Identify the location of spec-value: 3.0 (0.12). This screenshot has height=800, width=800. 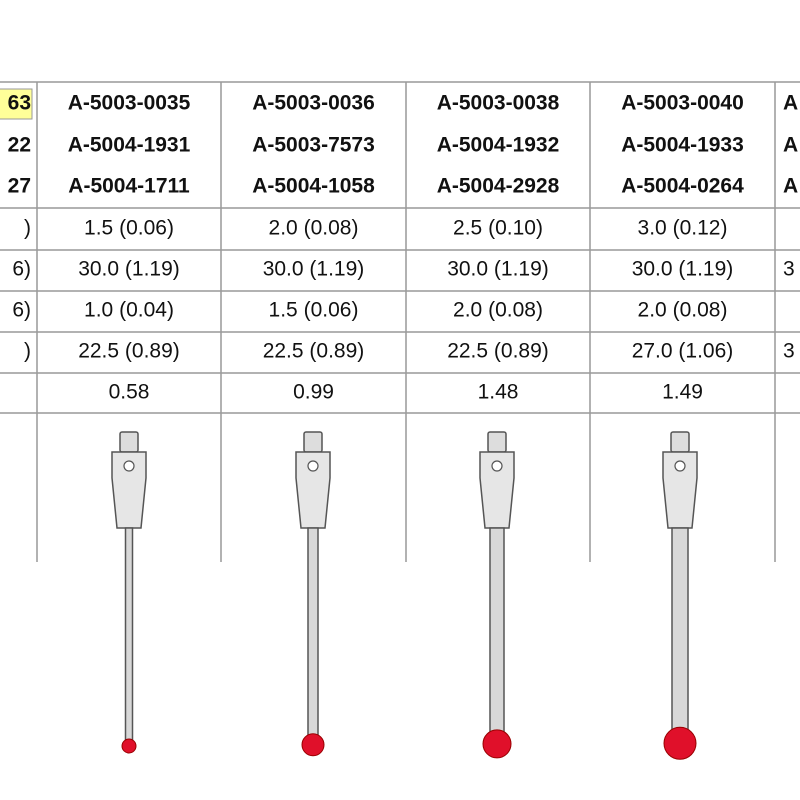
(683, 228).